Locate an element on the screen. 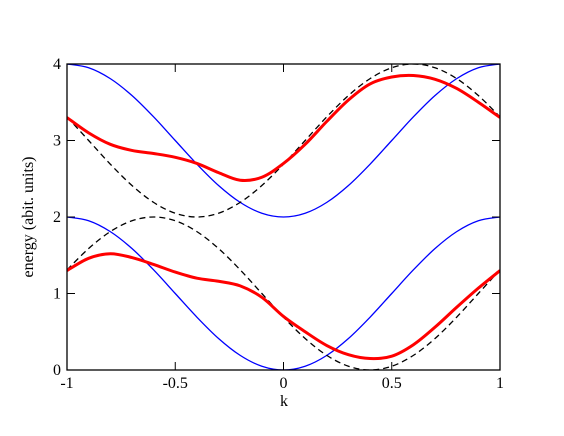  y-tick-label: 2 is located at coordinates (57, 217).